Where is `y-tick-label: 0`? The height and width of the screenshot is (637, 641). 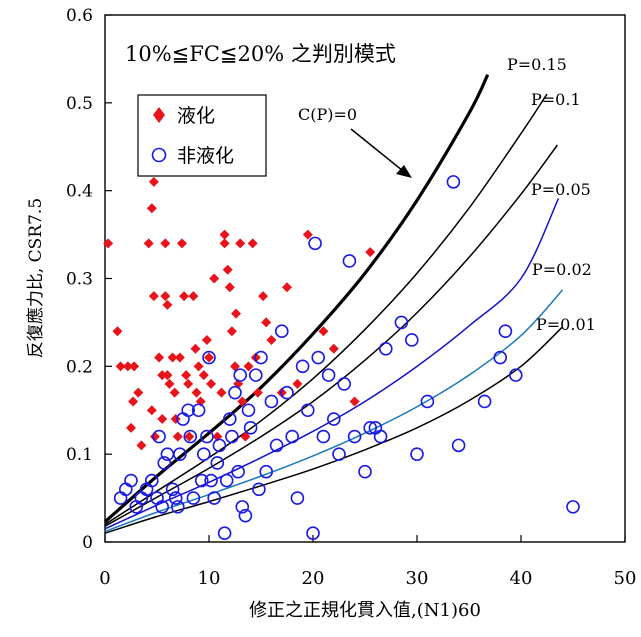
y-tick-label: 0 is located at coordinates (87, 543).